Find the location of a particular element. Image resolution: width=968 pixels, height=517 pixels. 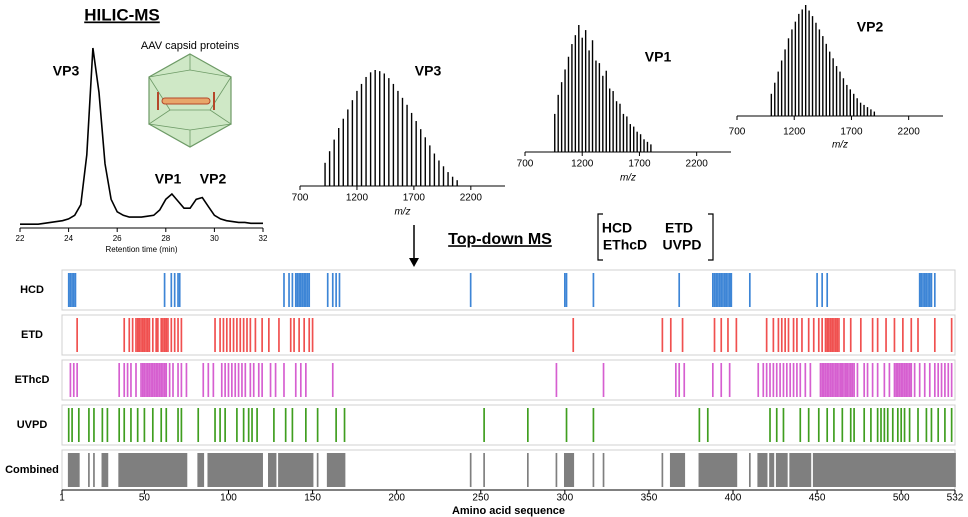

x-tick-label: 700 is located at coordinates (737, 132).